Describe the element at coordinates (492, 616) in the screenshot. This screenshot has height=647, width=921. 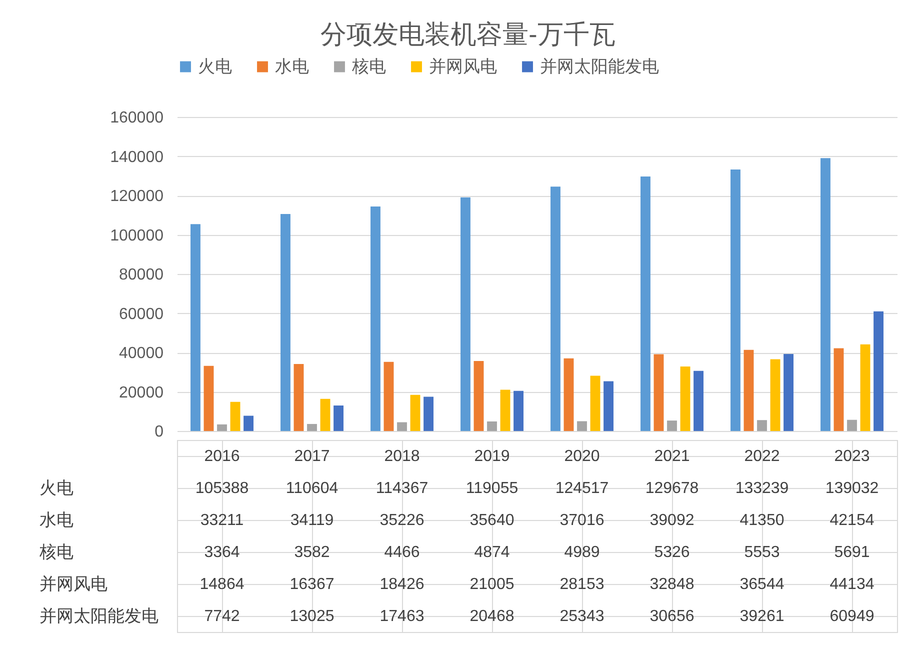
I see `data-label: 20468` at that location.